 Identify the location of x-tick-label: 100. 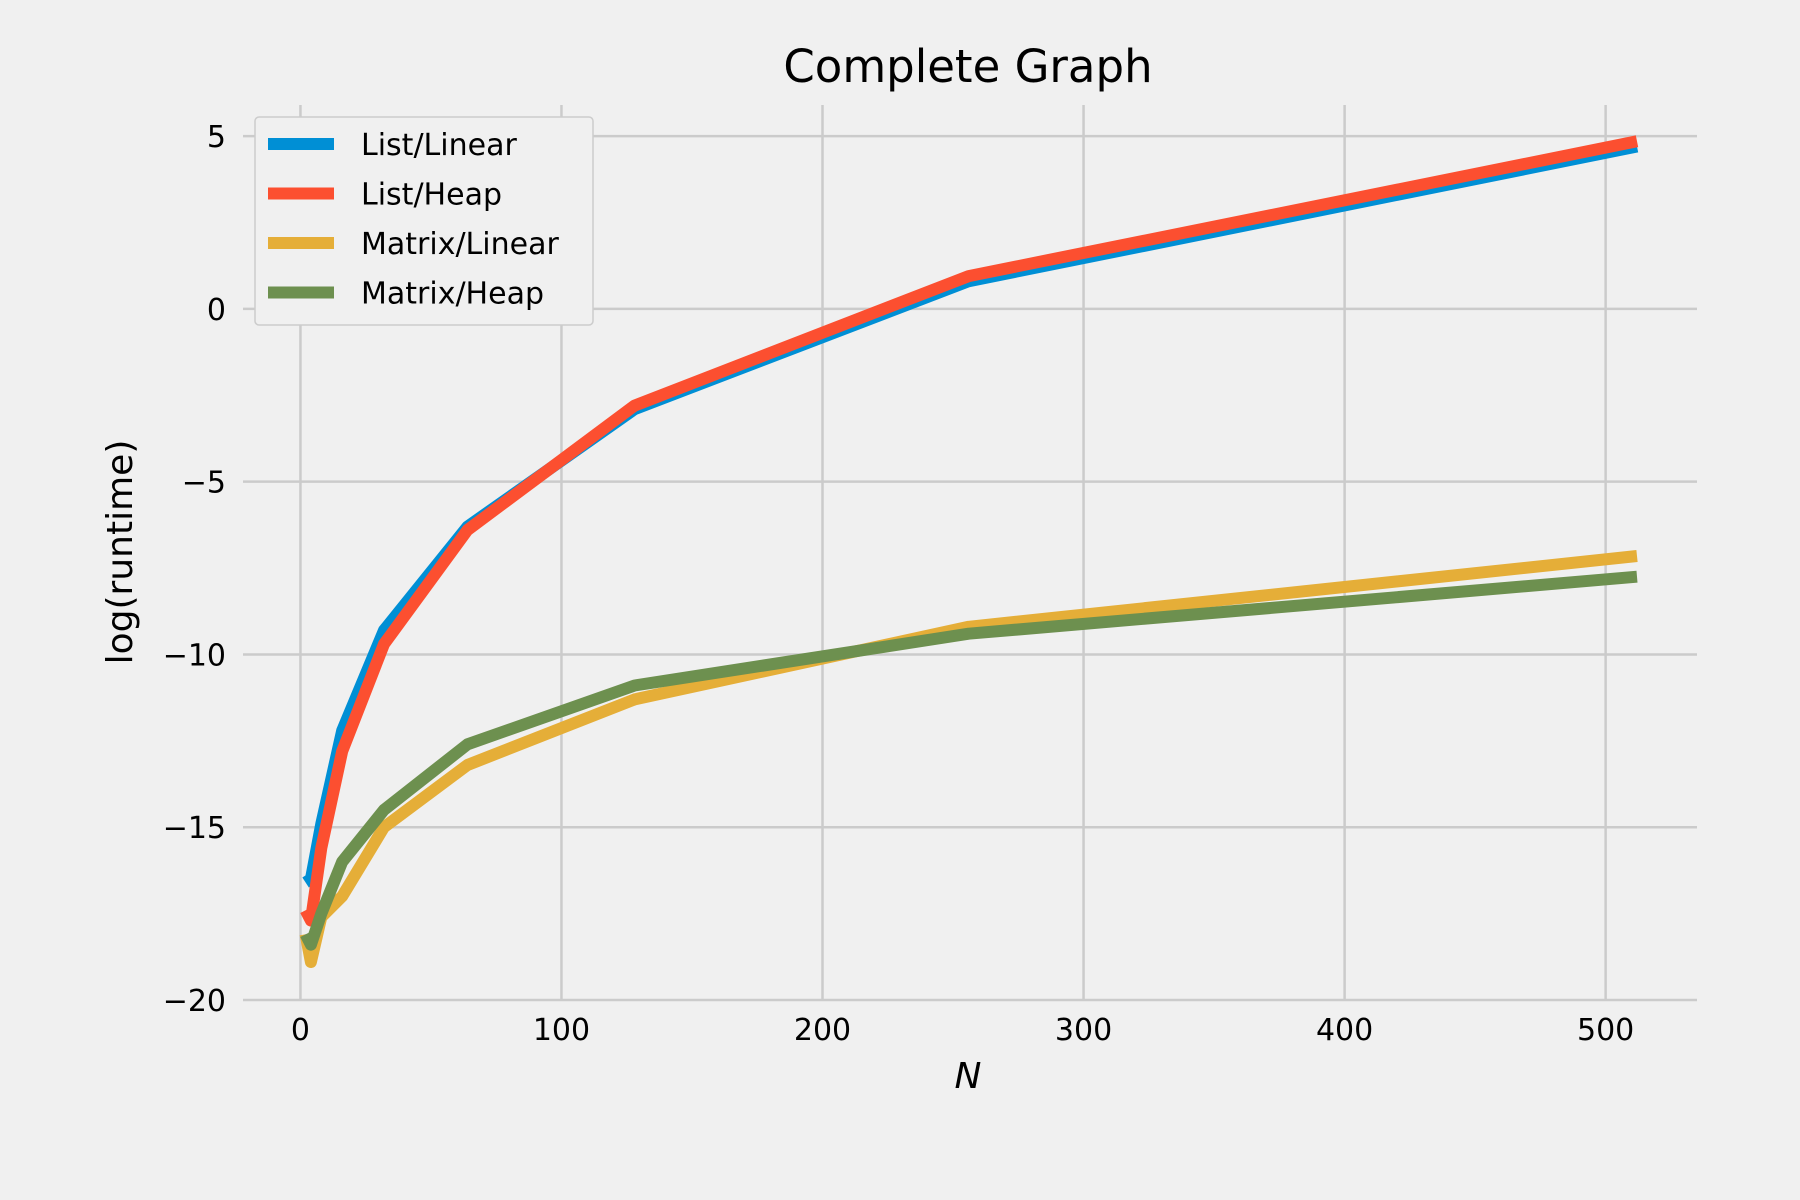
(561, 1030).